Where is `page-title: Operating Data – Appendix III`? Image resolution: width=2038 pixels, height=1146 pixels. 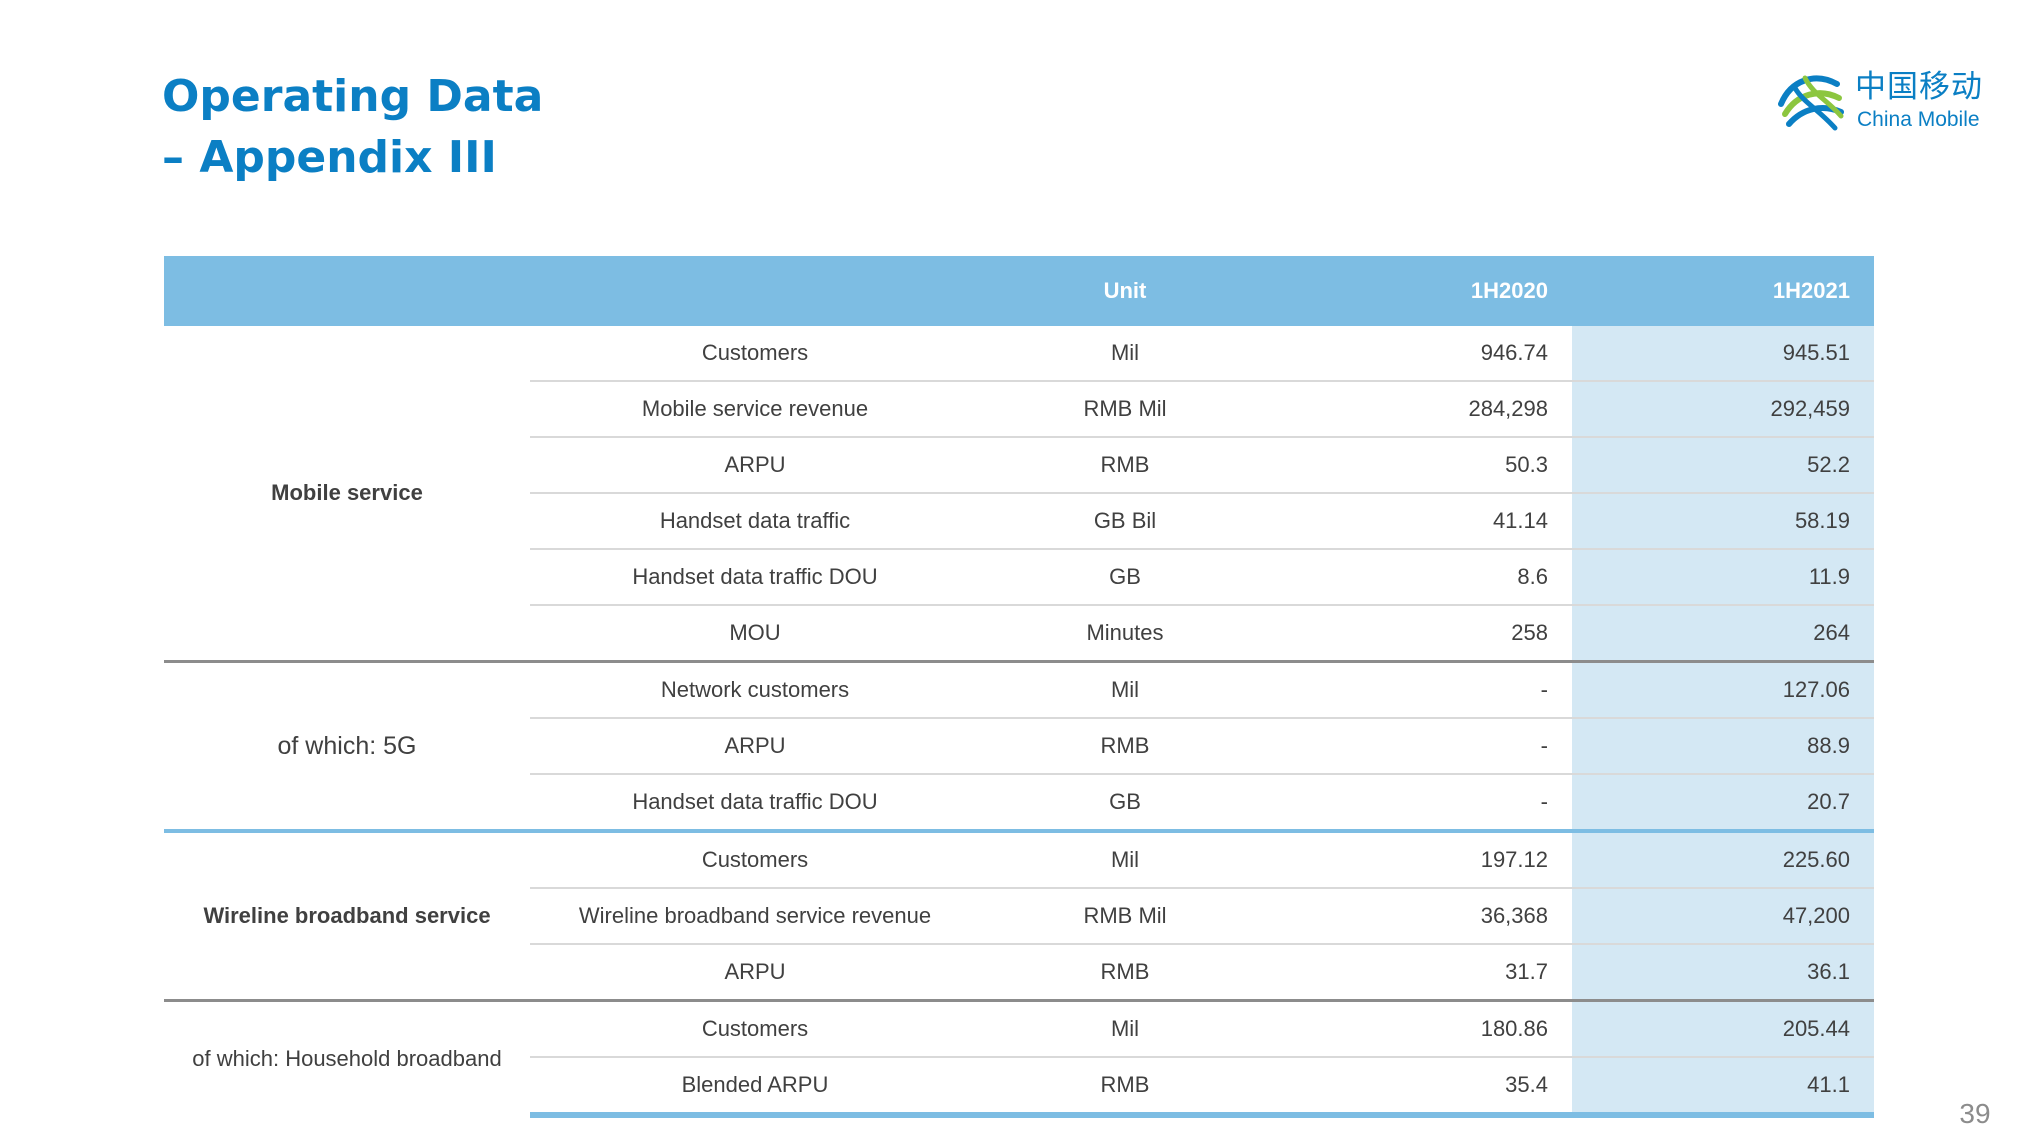
page-title: Operating Data – Appendix III is located at coordinates (352, 127).